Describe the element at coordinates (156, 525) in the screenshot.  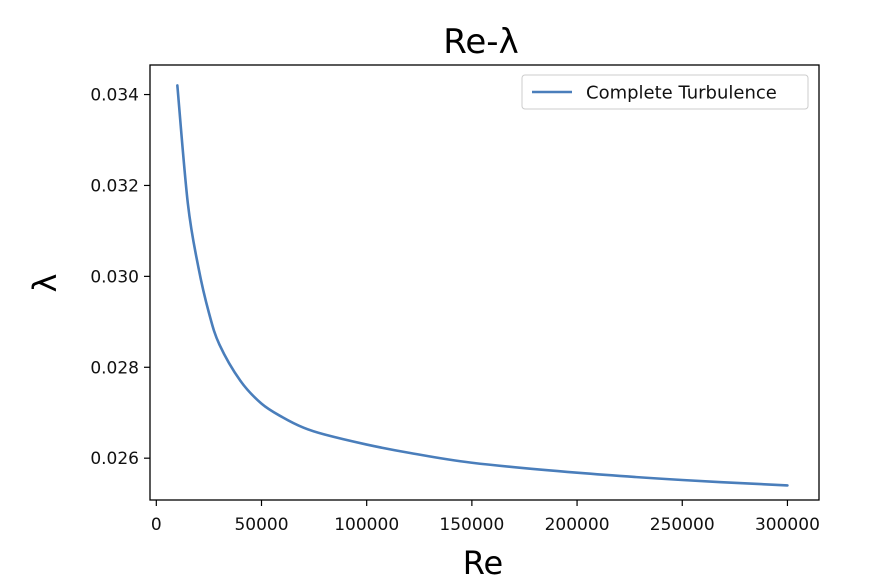
I see `x-tick-label: 0` at that location.